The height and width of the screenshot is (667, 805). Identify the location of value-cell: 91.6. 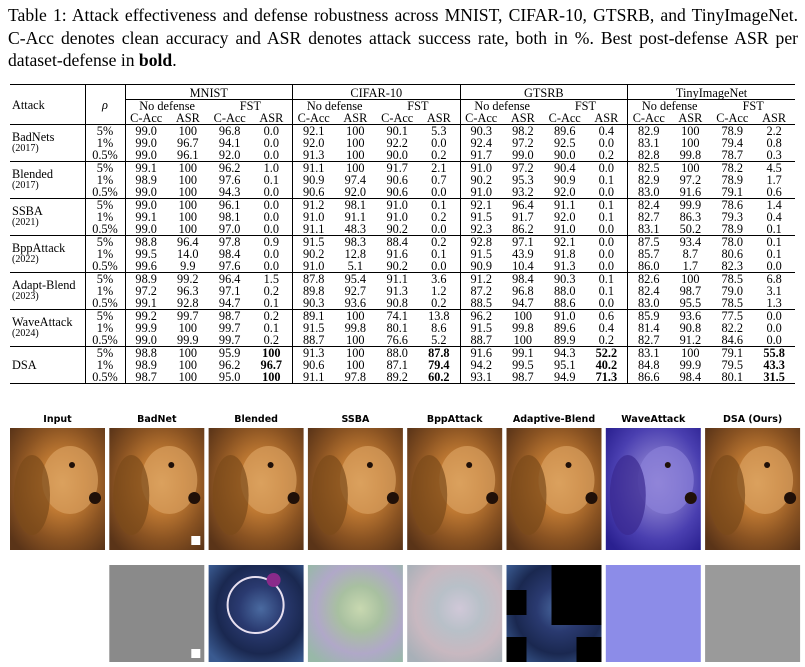
(480, 352).